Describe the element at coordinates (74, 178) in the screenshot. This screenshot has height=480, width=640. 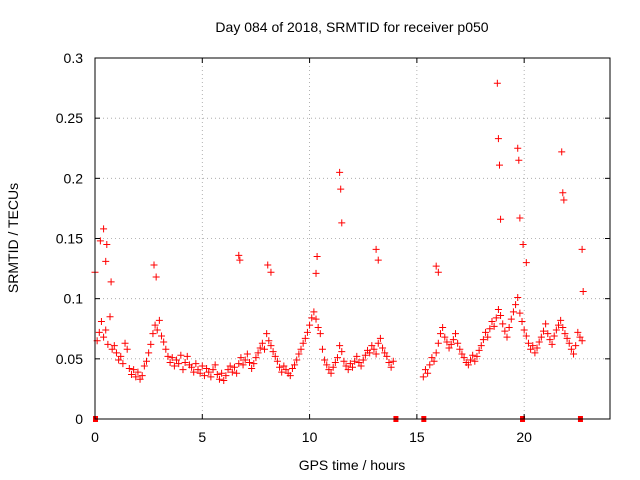
I see `y-tick-label: 0.2` at that location.